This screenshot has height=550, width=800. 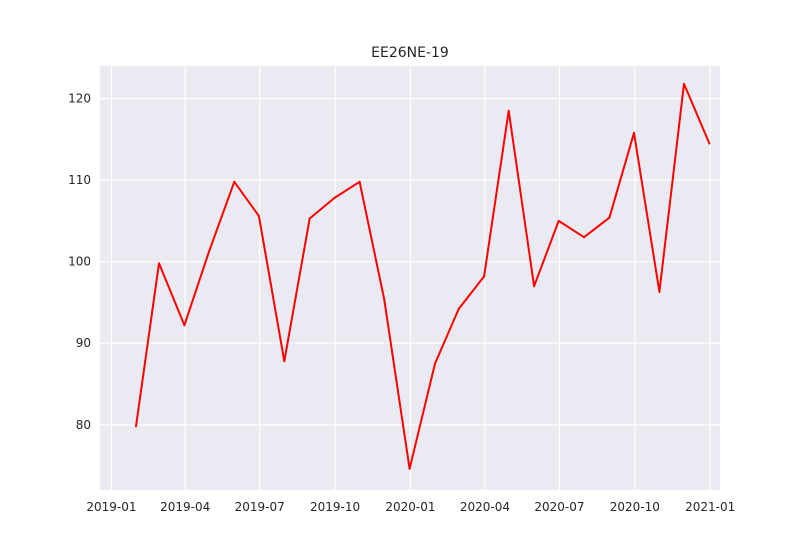 What do you see at coordinates (335, 507) in the screenshot?
I see `x-tick-label: 2019-10` at bounding box center [335, 507].